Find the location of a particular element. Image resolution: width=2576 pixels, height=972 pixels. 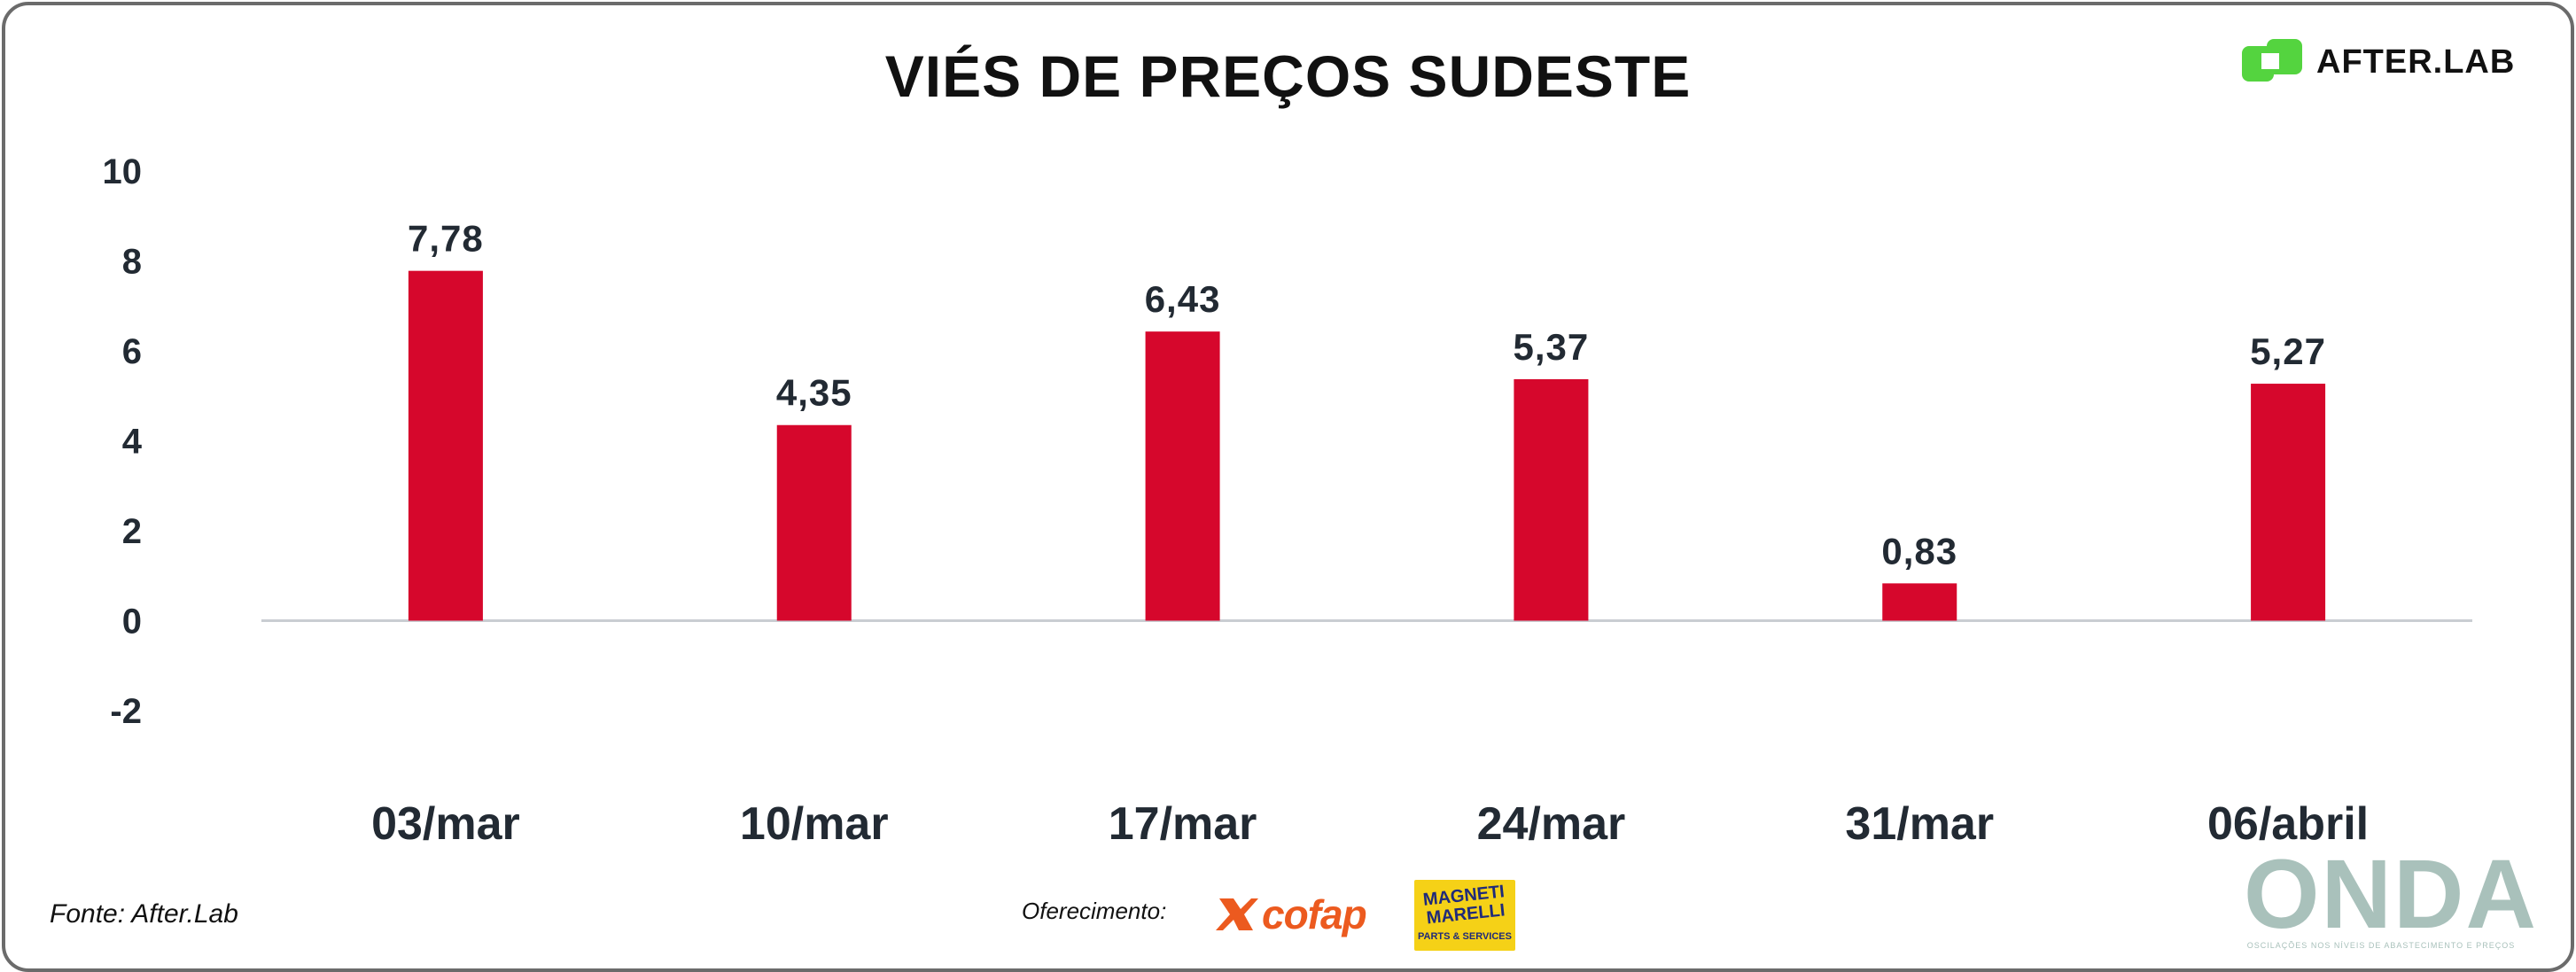

x-tick-label: 17/mar is located at coordinates (1183, 824).